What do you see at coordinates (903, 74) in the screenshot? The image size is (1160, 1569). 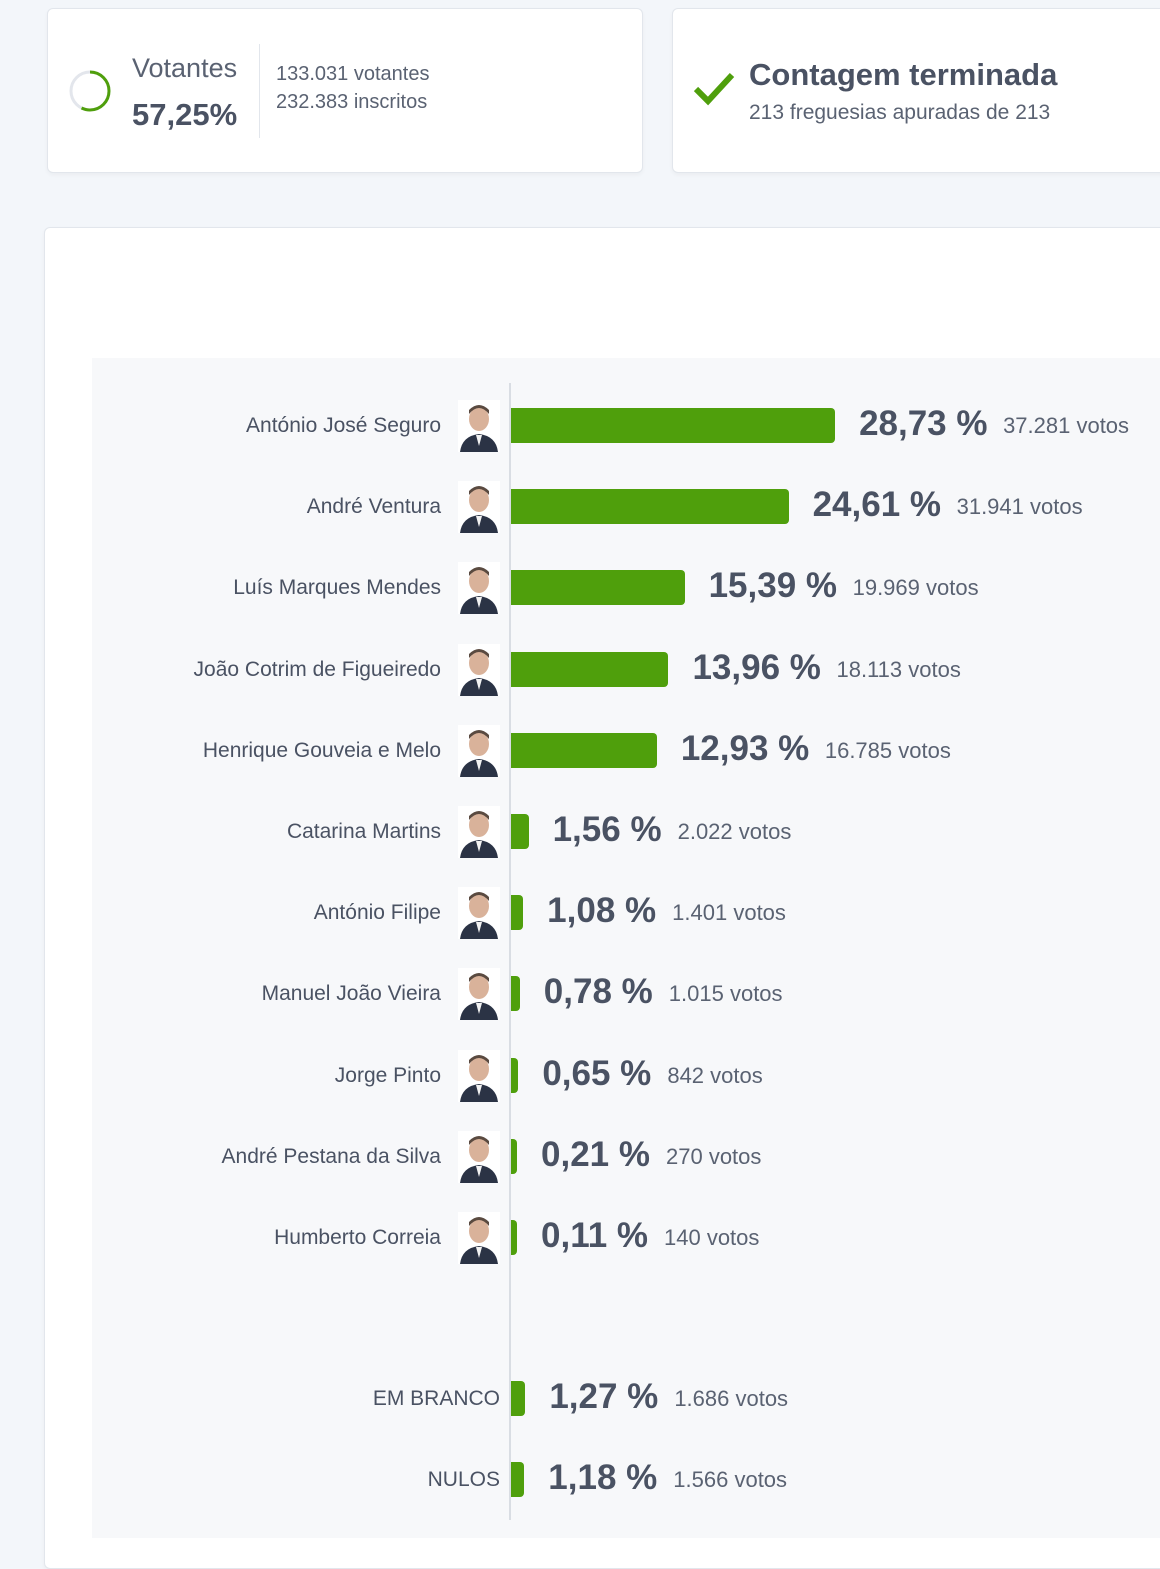 I see `status-title: Contagem terminada` at bounding box center [903, 74].